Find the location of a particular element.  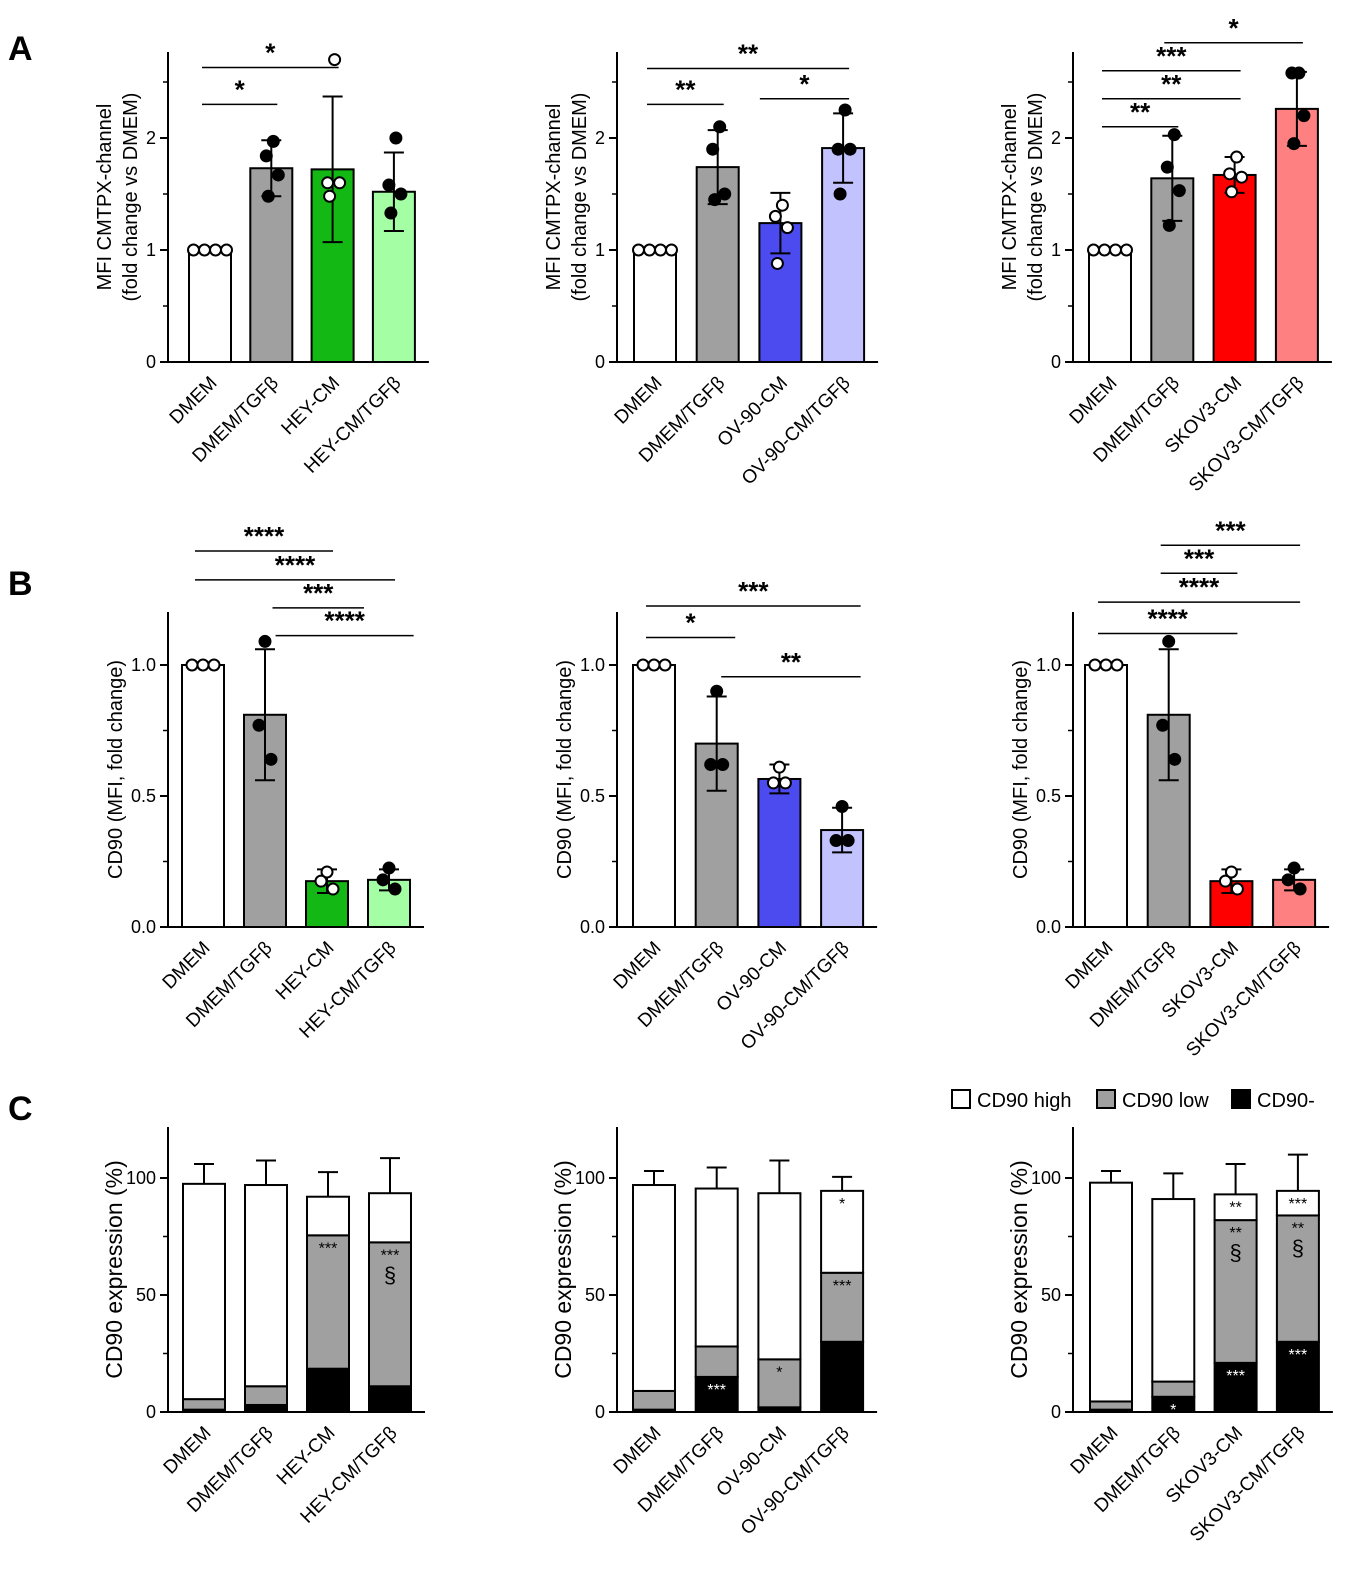

y-tick-label: 0.5 is located at coordinates (592, 796).